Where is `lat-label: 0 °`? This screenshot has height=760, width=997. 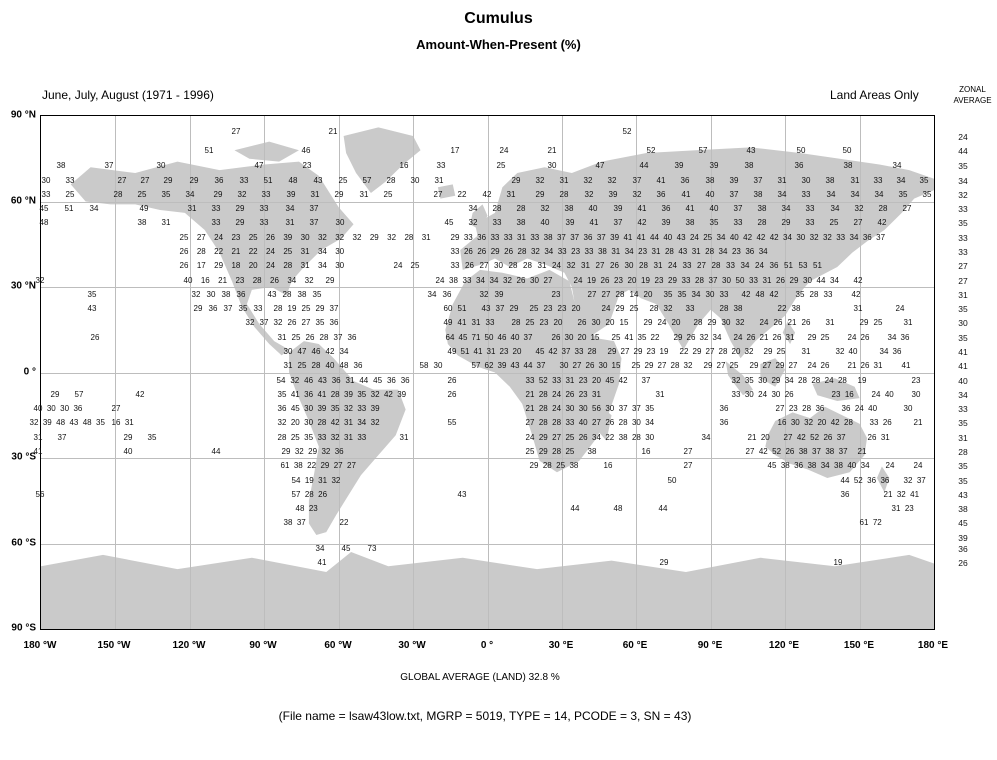 lat-label: 0 ° is located at coordinates (29, 372).